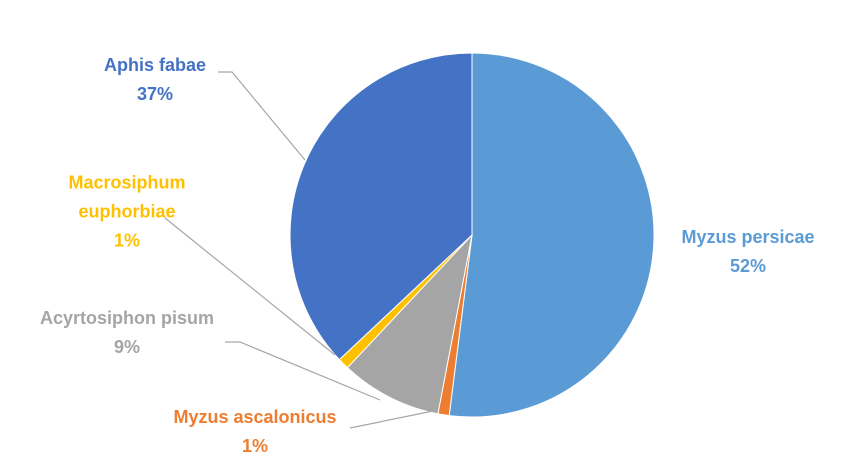 Image resolution: width=858 pixels, height=471 pixels. Describe the element at coordinates (127, 197) in the screenshot. I see `category-label: Macrosiphum euphorbiae` at that location.